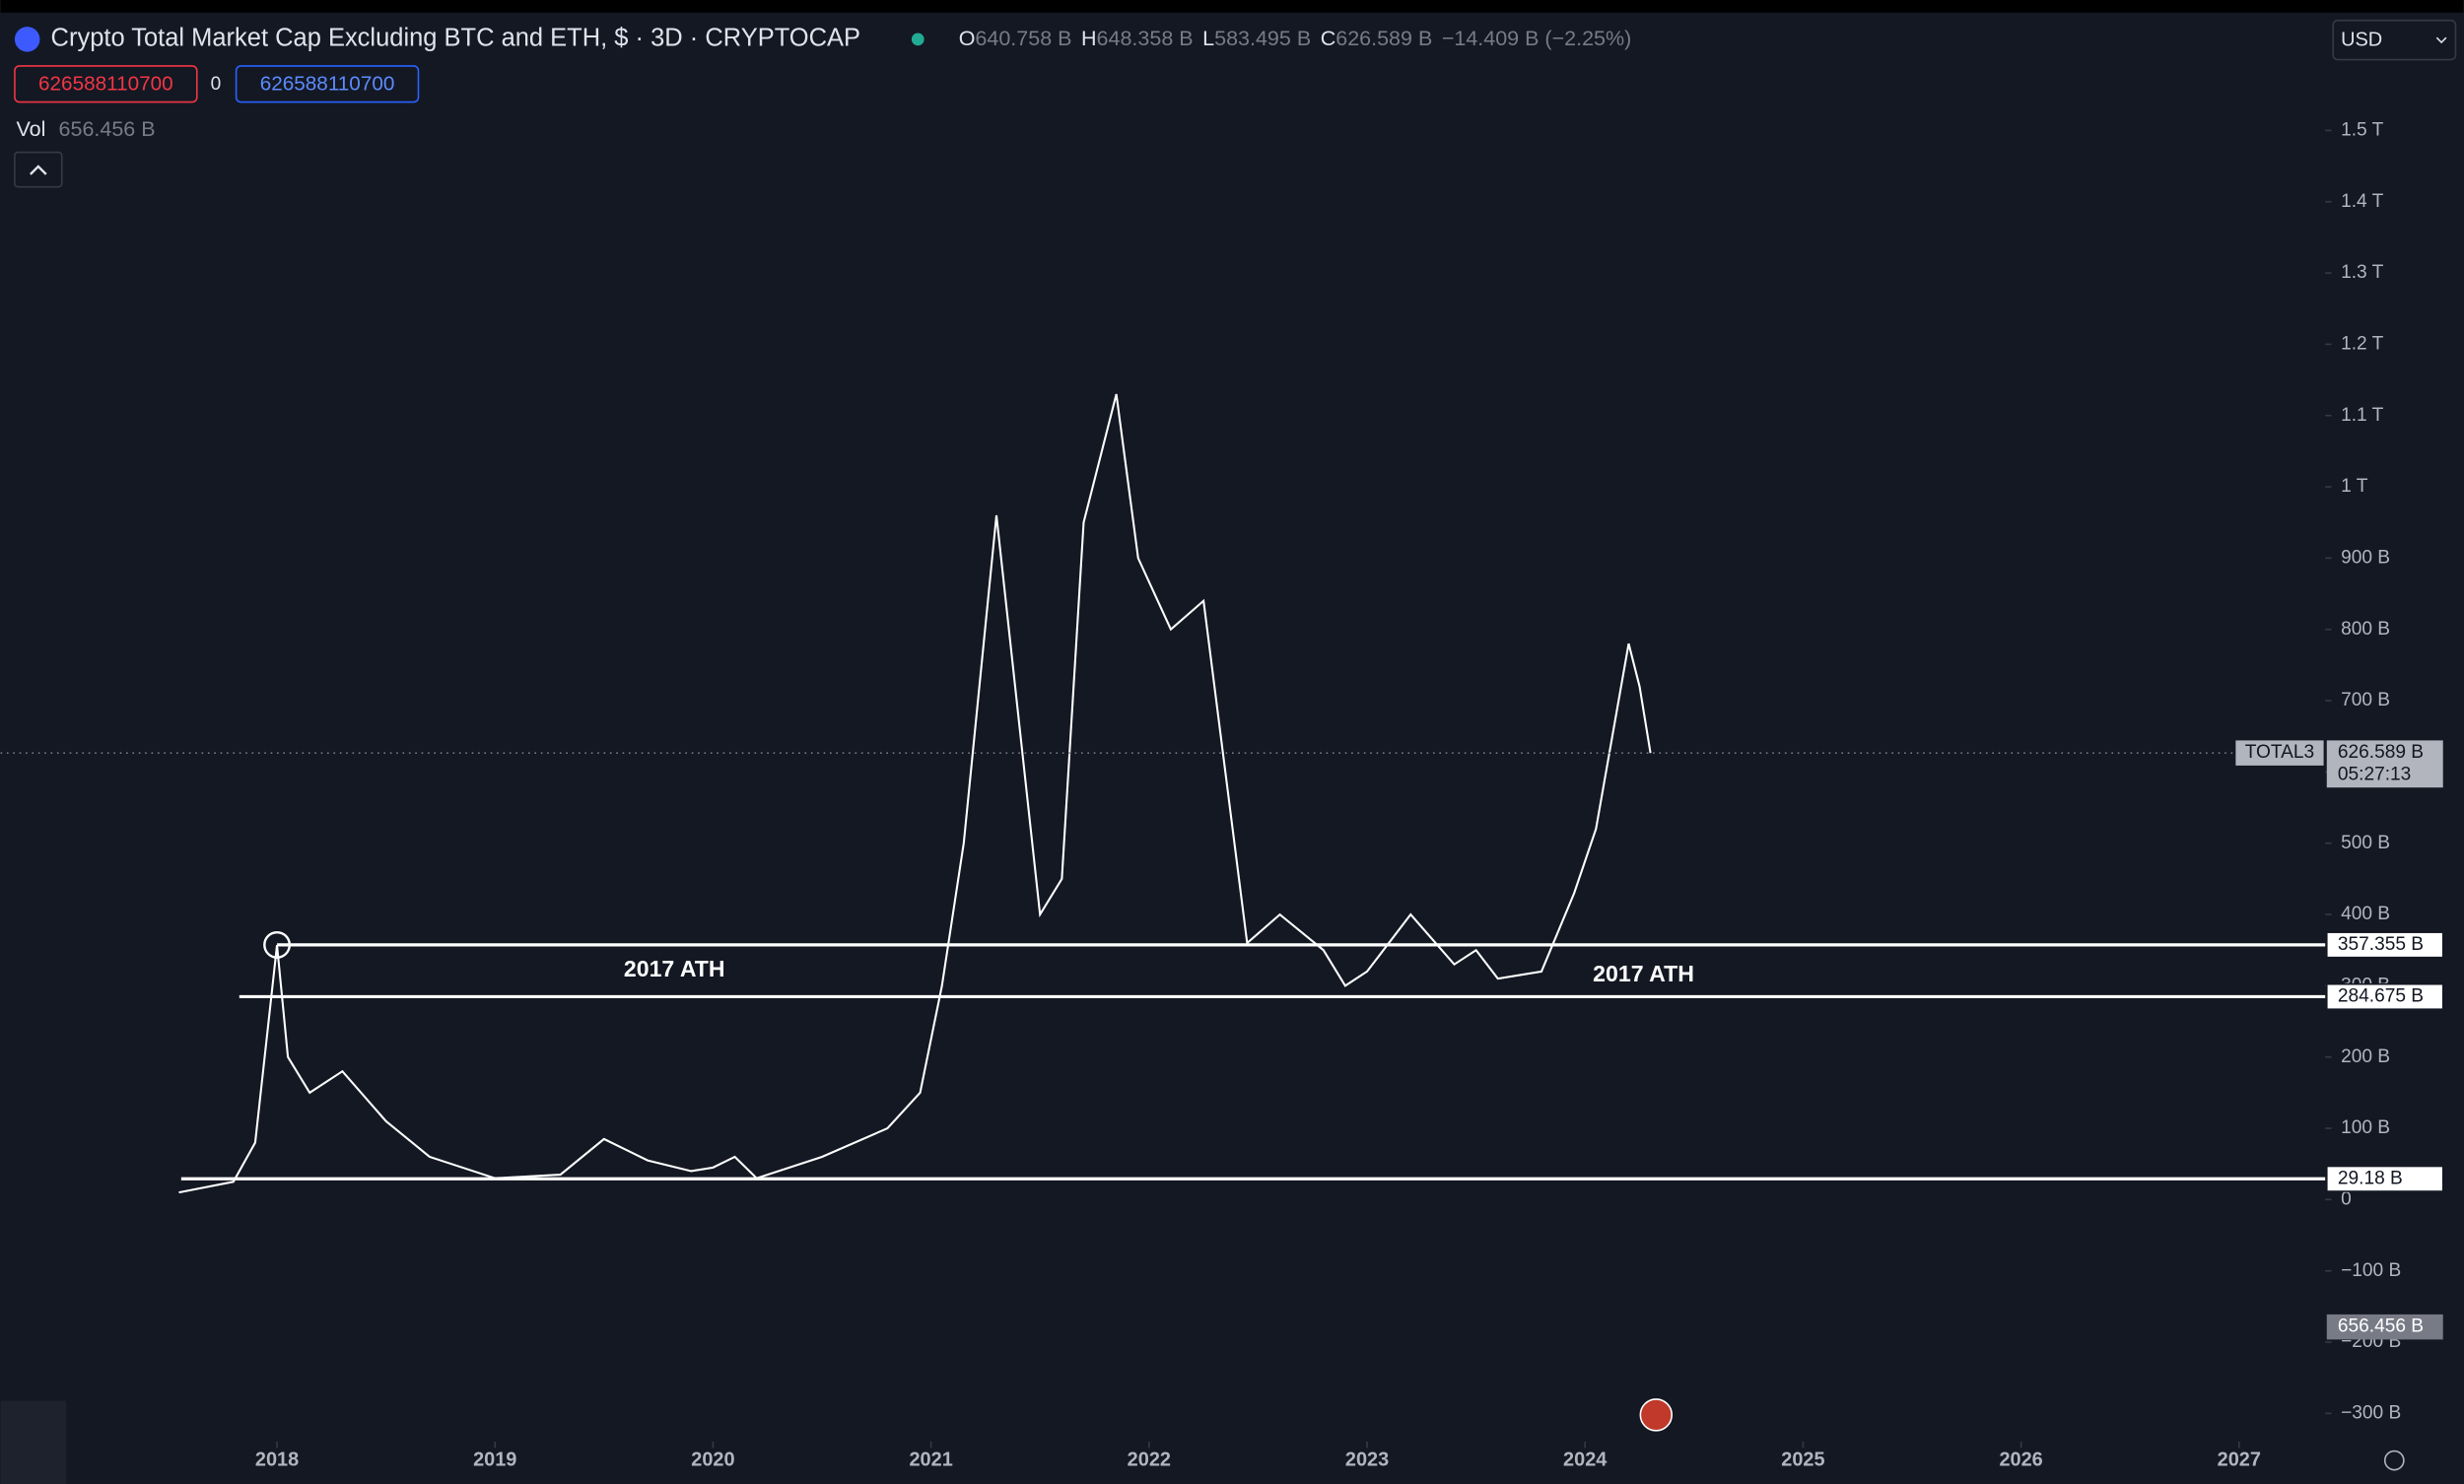 Image resolution: width=2464 pixels, height=1484 pixels. Describe the element at coordinates (2346, 1198) in the screenshot. I see `y-tick-label: 0` at that location.